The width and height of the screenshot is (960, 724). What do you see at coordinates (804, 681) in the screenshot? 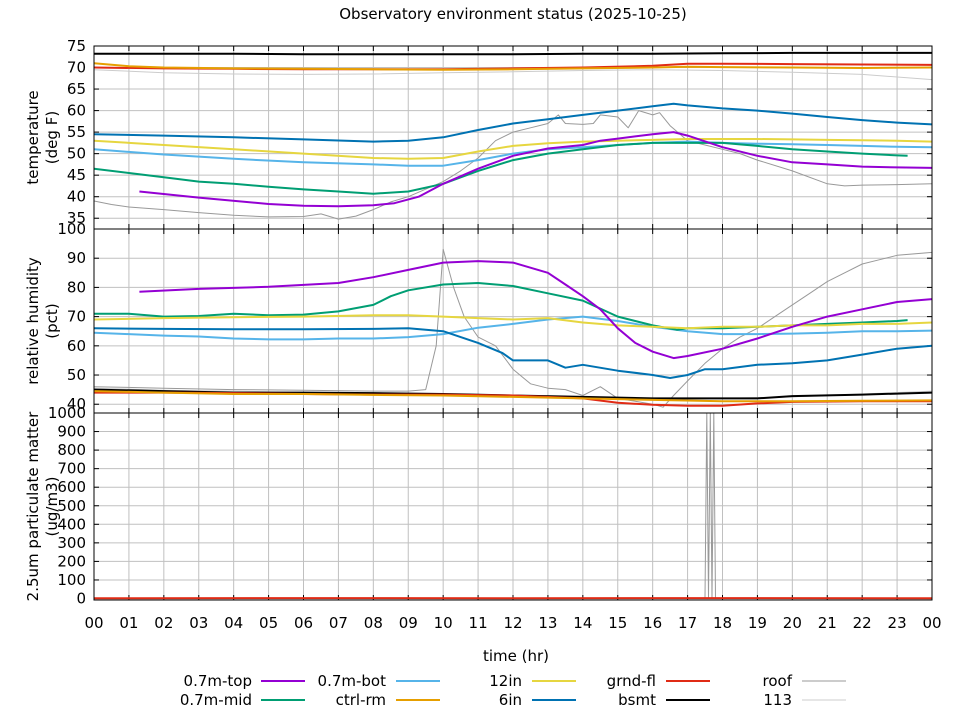
I see `legend-item: roof` at bounding box center [804, 681].